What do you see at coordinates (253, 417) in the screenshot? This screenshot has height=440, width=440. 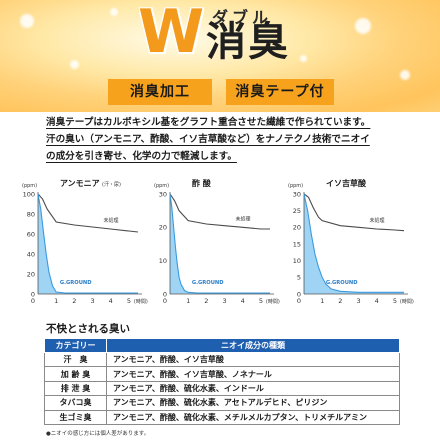 I see `row-components: アンモニア、酢酸、硫化水素、メチルメルカプタン、トリメチルアミン` at bounding box center [253, 417].